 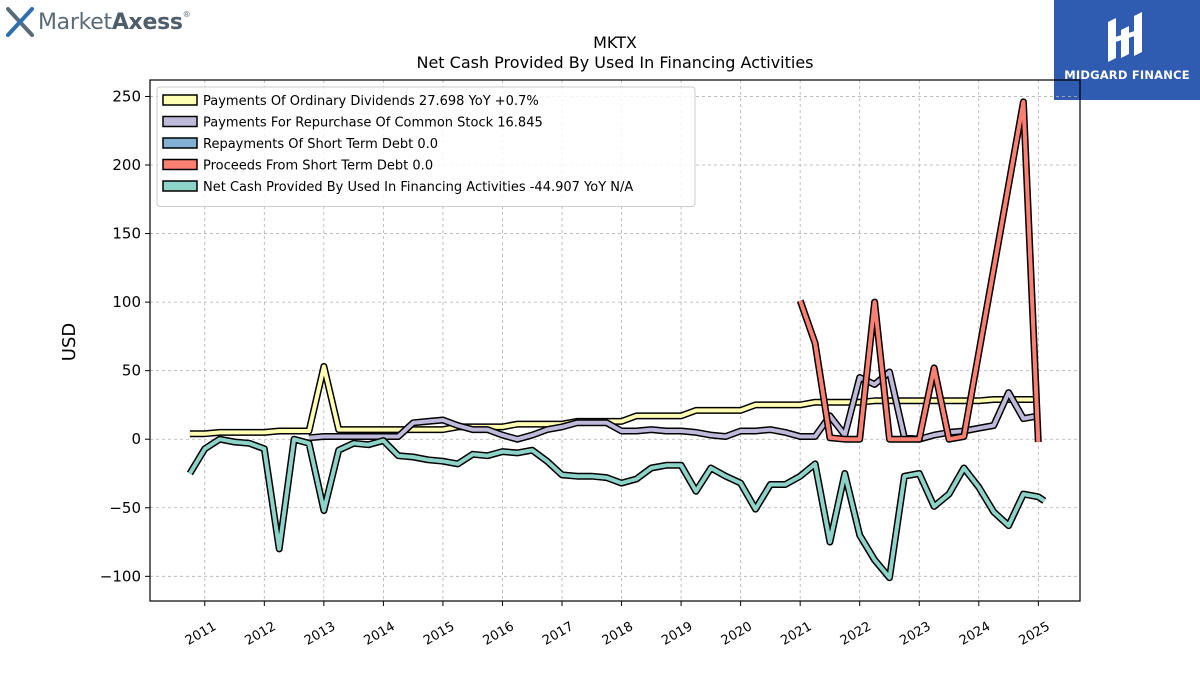 I want to click on midgard-monogram-icon, so click(x=1125, y=37).